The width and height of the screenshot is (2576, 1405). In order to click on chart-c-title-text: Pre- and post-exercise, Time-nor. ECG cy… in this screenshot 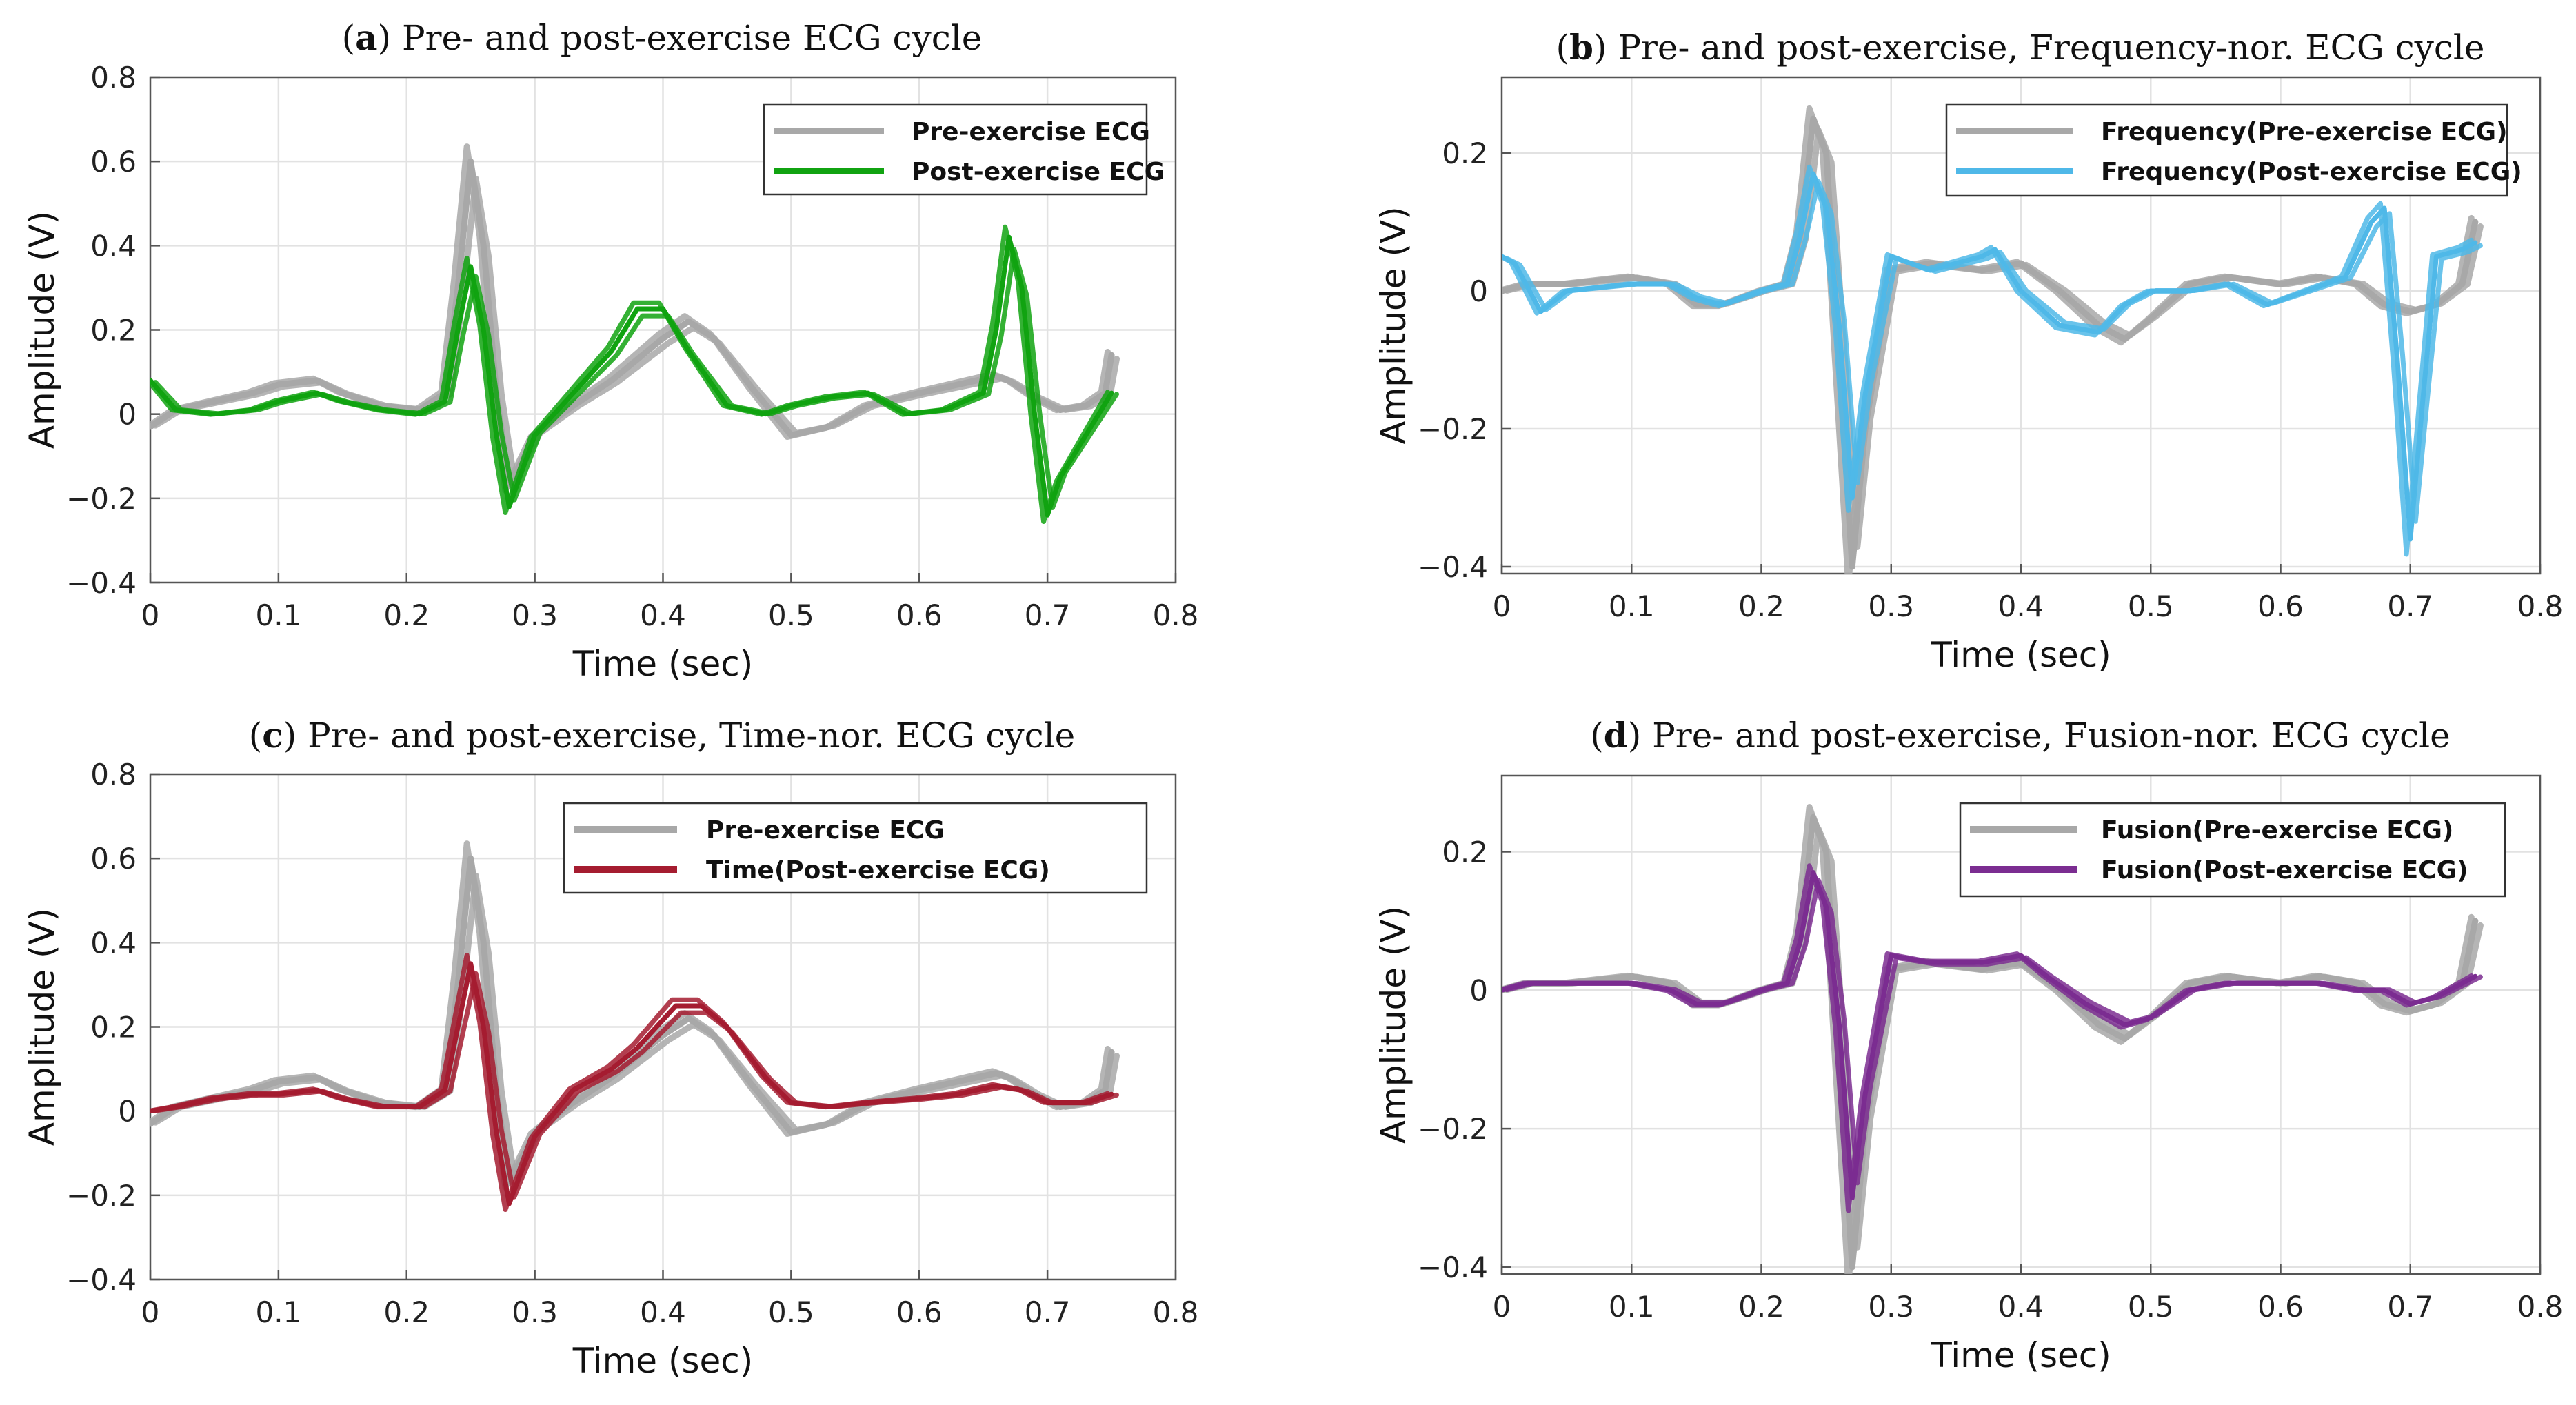, I will do `click(691, 736)`.